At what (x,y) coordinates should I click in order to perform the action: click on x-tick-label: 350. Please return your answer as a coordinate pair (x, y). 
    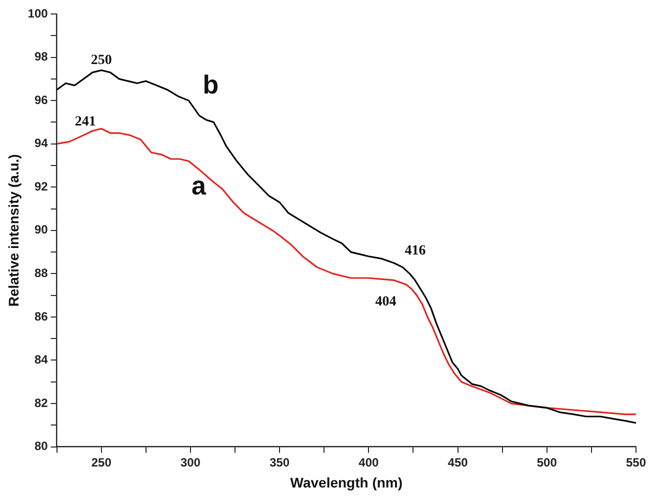
    Looking at the image, I should click on (280, 462).